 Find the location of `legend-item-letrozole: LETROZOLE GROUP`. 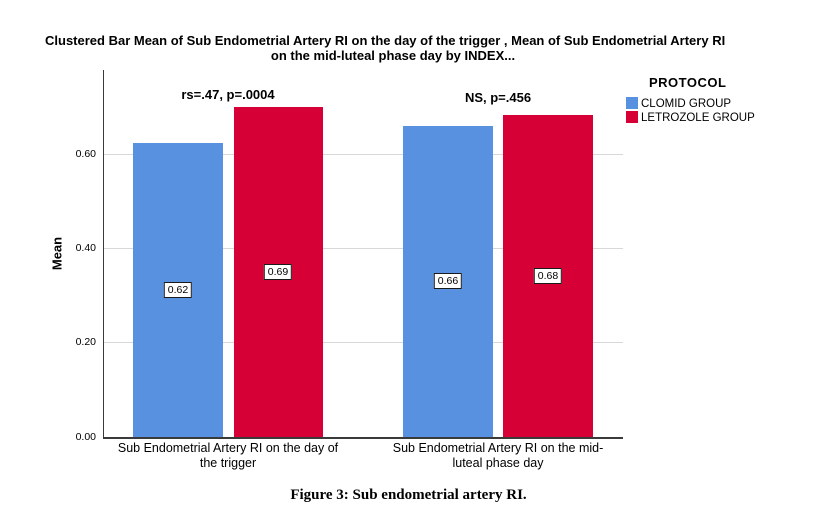

legend-item-letrozole: LETROZOLE GROUP is located at coordinates (690, 117).